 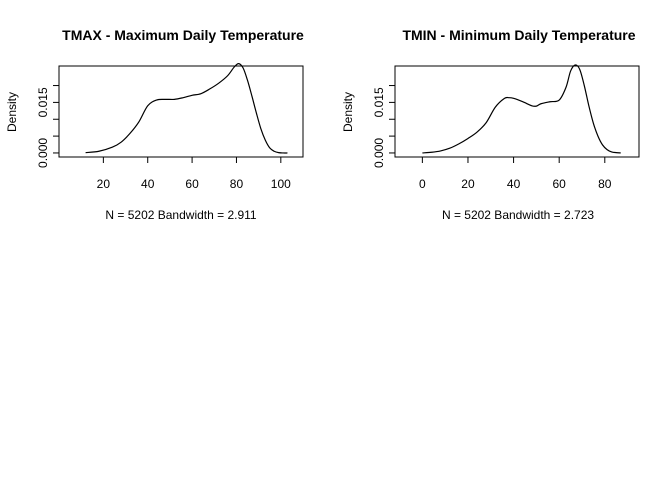 What do you see at coordinates (560, 184) in the screenshot?
I see `tmin-x-tick-label-3: 60` at bounding box center [560, 184].